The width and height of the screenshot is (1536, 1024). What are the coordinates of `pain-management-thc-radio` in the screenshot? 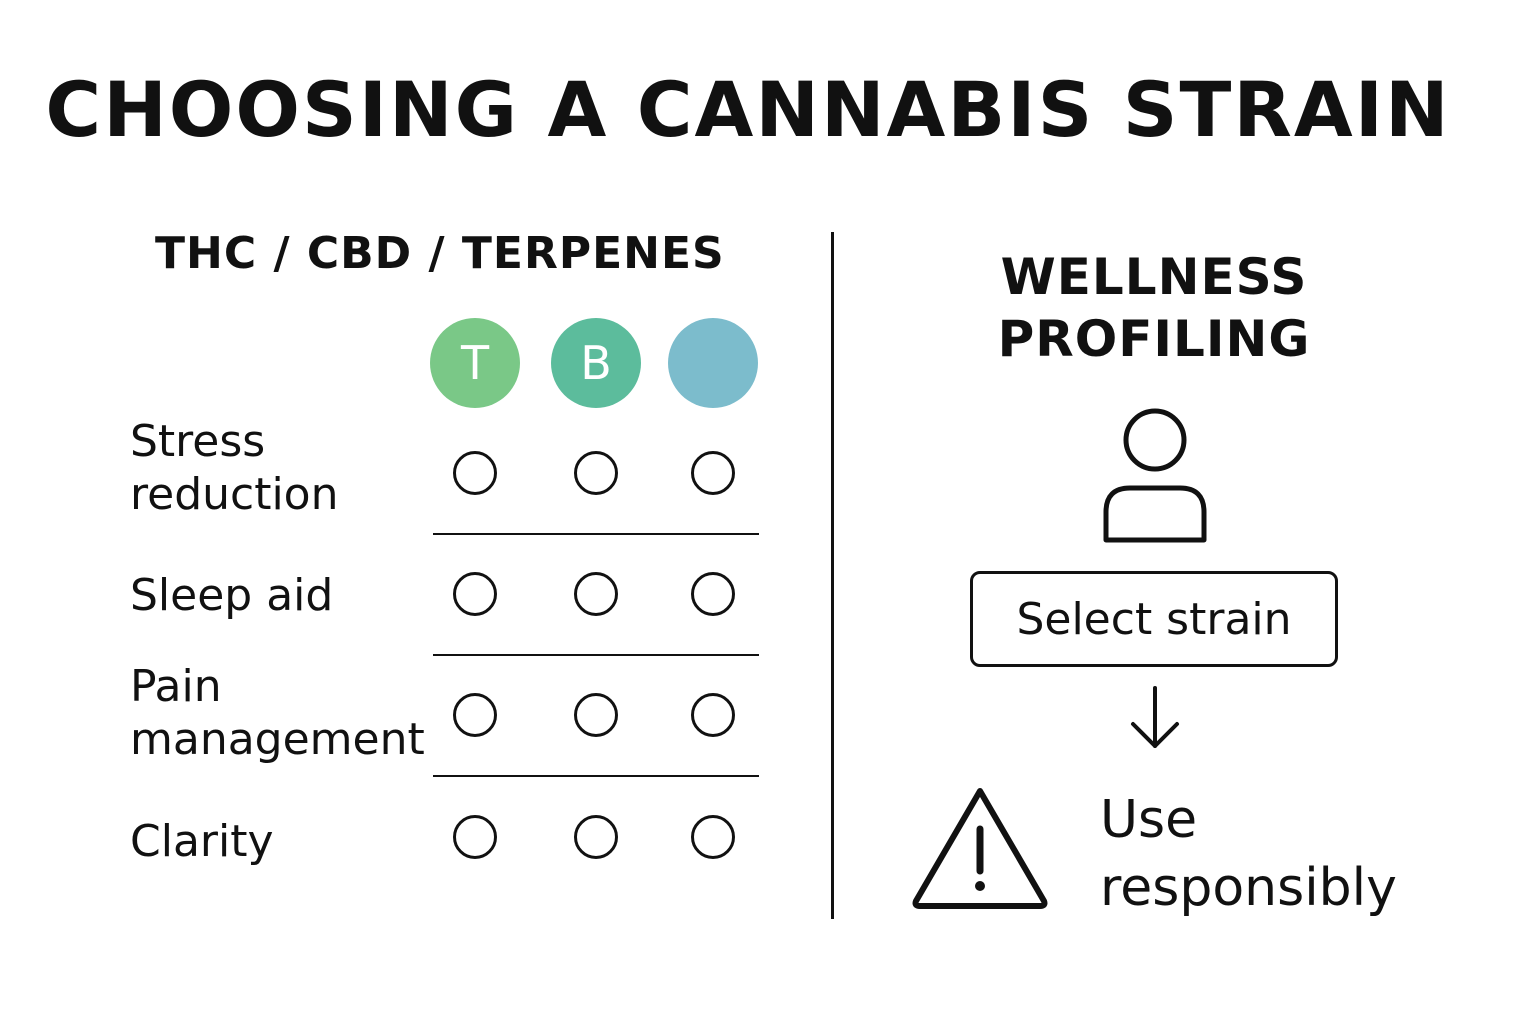 It's located at (475, 715).